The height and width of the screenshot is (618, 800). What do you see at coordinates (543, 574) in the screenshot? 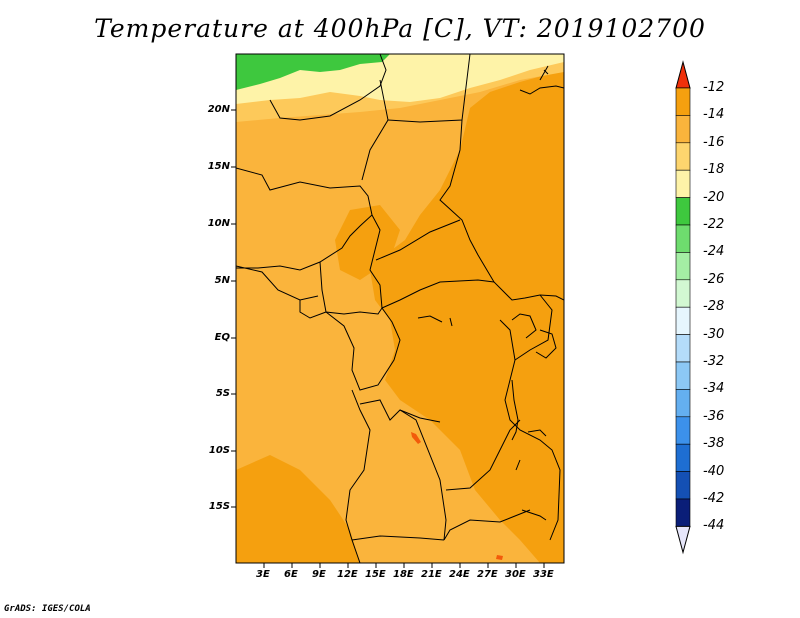
I see `lon-tick-label: 33E` at bounding box center [543, 574].